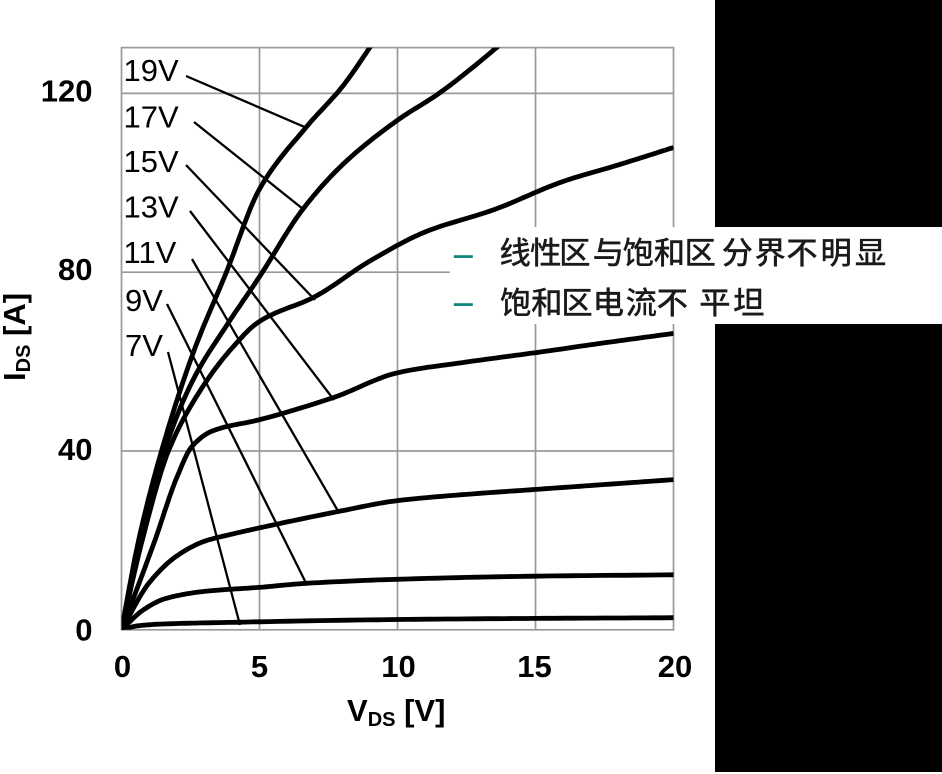 The width and height of the screenshot is (942, 774). I want to click on svg-text: 17V, so click(151, 117).